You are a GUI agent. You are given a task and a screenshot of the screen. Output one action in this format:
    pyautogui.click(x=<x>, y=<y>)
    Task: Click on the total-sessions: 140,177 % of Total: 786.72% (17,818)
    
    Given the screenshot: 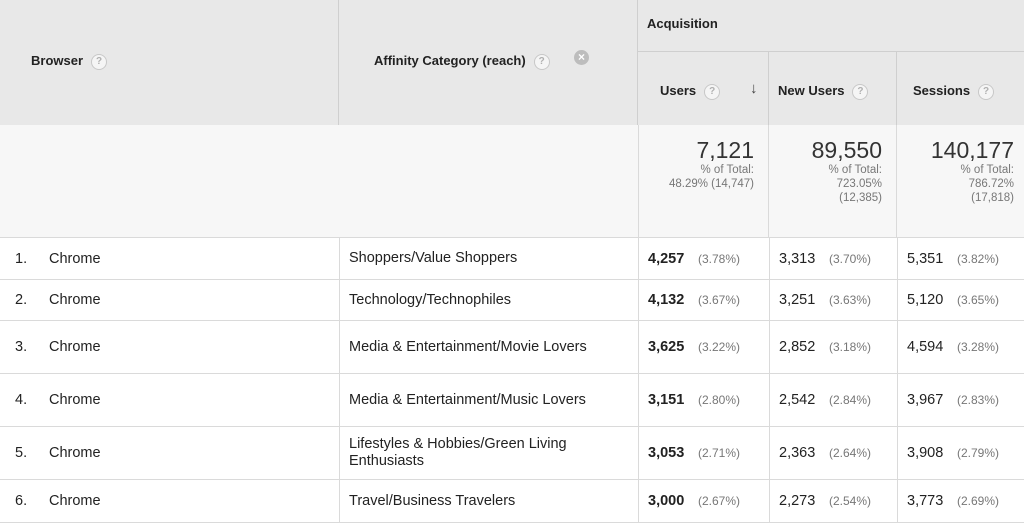 What is the action you would take?
    pyautogui.click(x=960, y=181)
    